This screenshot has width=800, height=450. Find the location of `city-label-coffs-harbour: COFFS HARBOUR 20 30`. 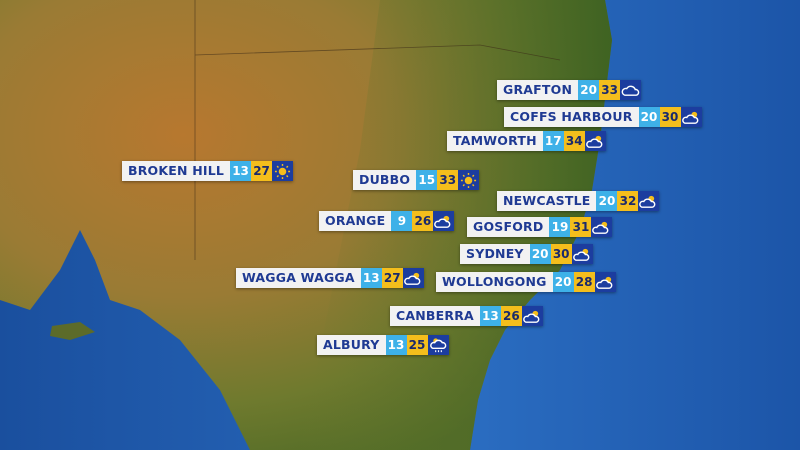

city-label-coffs-harbour: COFFS HARBOUR 20 30 is located at coordinates (603, 117).